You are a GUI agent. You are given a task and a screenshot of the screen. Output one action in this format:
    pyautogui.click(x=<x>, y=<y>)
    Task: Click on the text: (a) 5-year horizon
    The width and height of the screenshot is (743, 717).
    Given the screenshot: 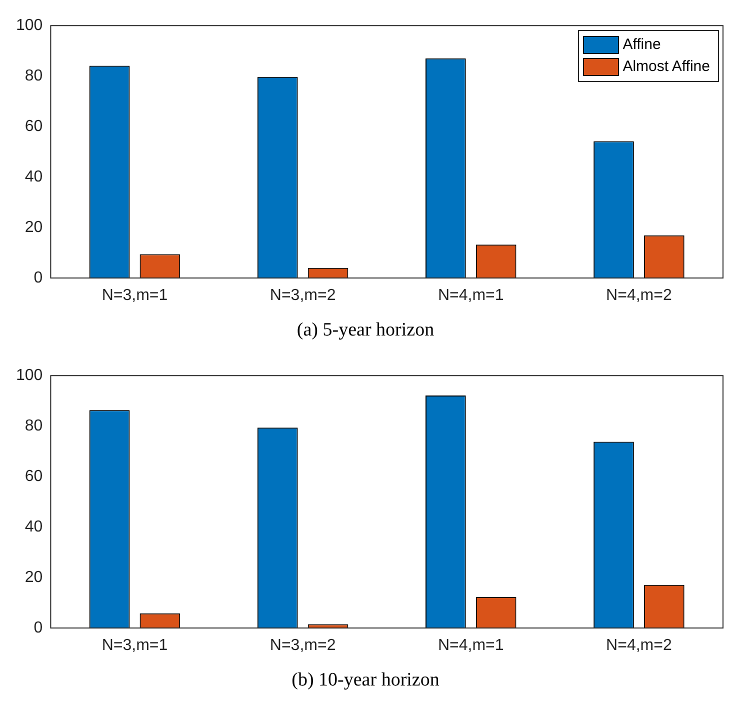 What is the action you would take?
    pyautogui.click(x=365, y=330)
    